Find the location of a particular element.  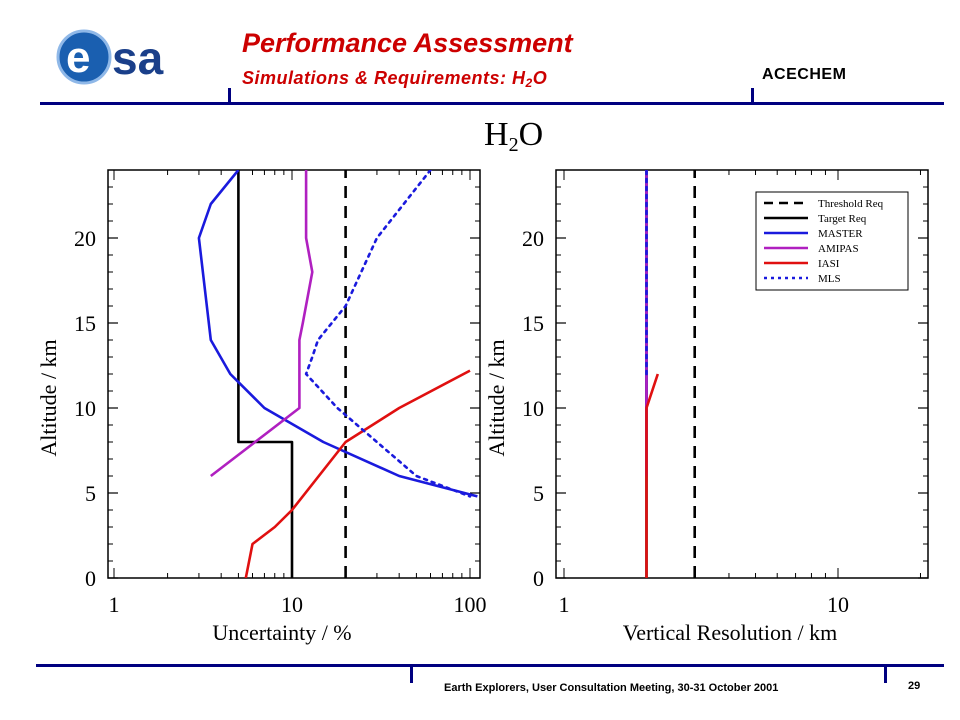

series-line-mls is located at coordinates (388, 334).